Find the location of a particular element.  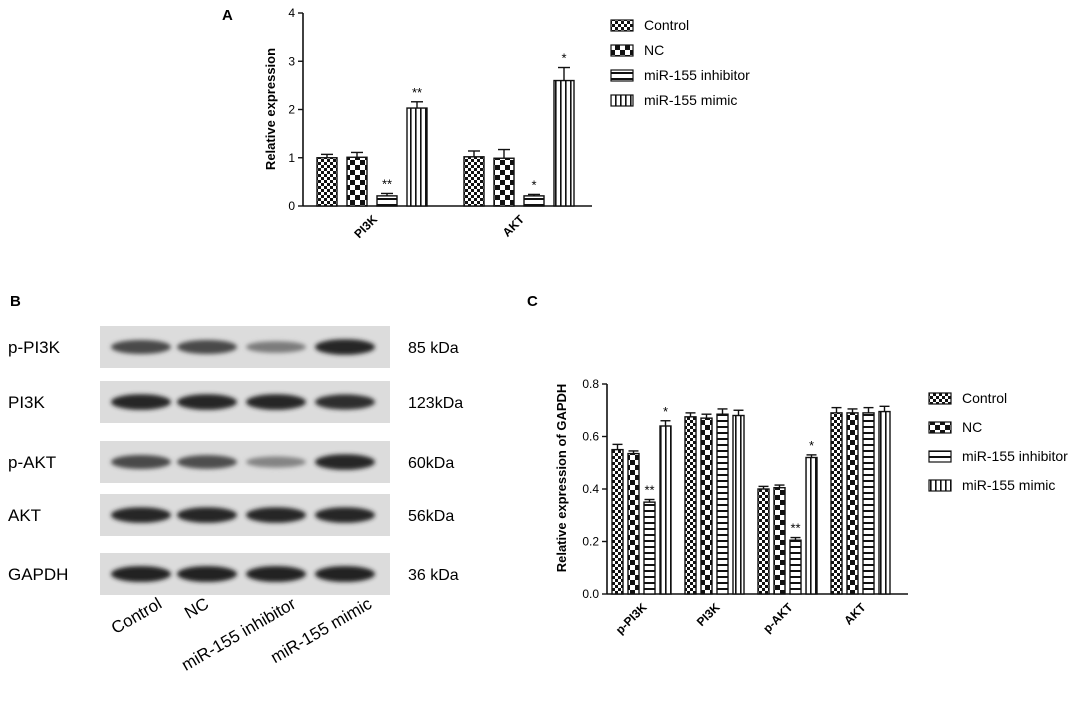

blot-lane-label: NC is located at coordinates (196, 608).